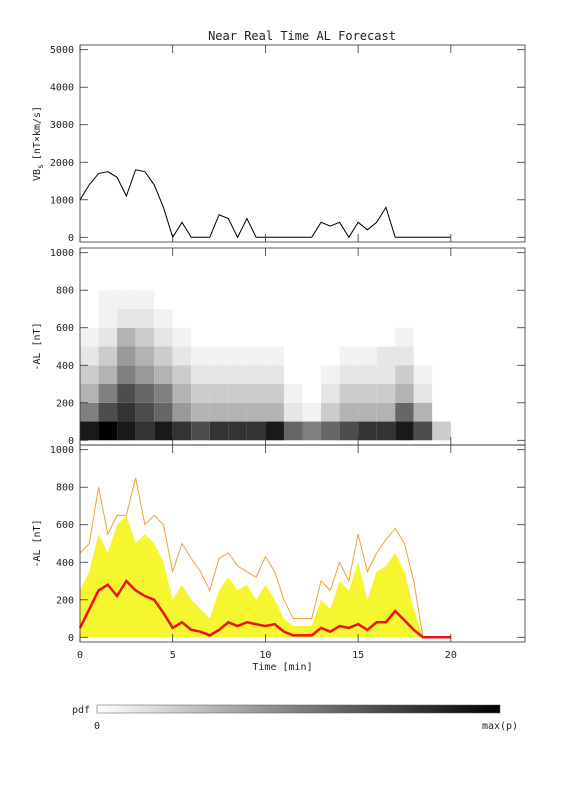 The height and width of the screenshot is (792, 576). I want to click on y-axis-label: -AL [nT], so click(37, 346).